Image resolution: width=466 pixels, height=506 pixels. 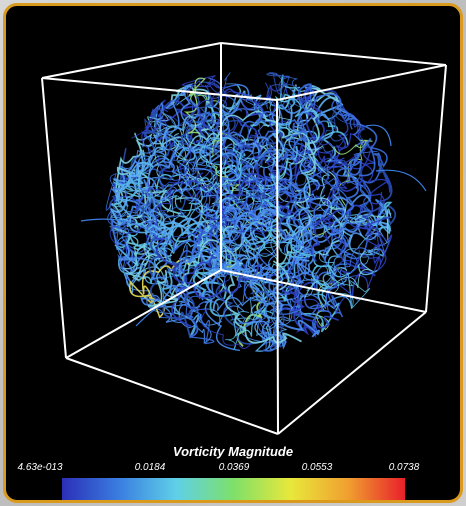 What do you see at coordinates (317, 467) in the screenshot?
I see `colorbar-tick-3: 0.0553` at bounding box center [317, 467].